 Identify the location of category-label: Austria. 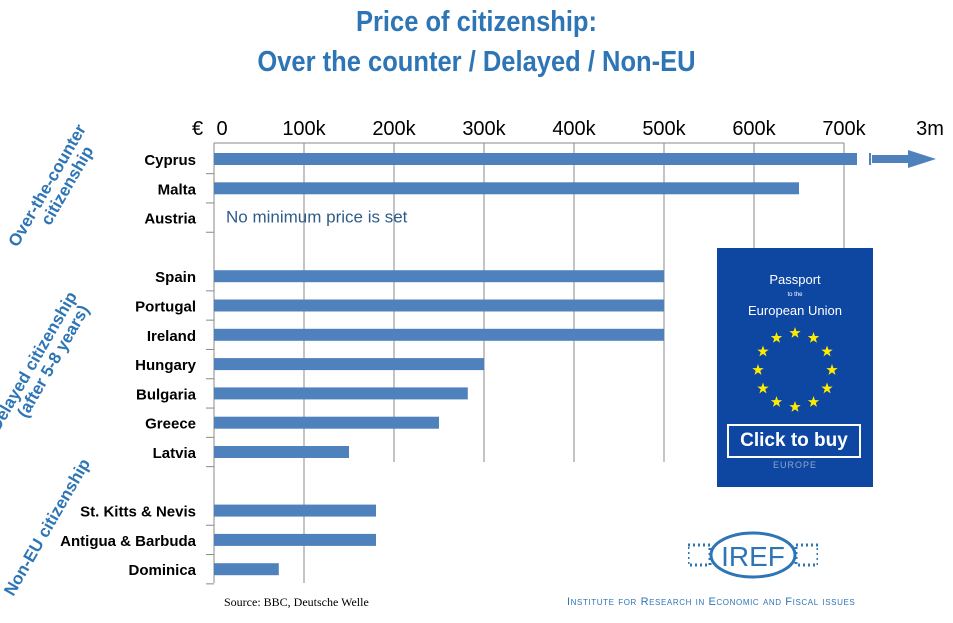
(170, 219).